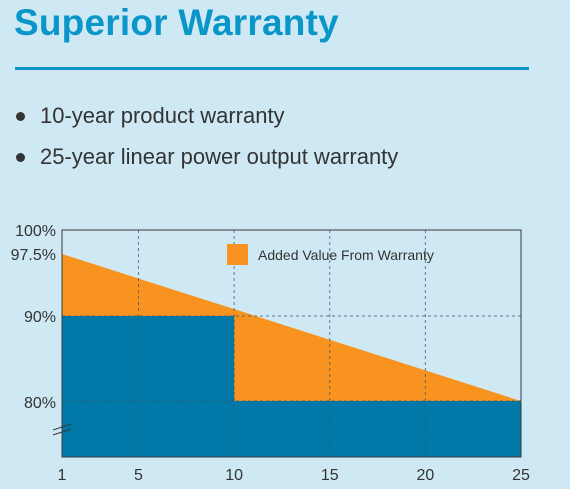  I want to click on legend-swatch, so click(237, 254).